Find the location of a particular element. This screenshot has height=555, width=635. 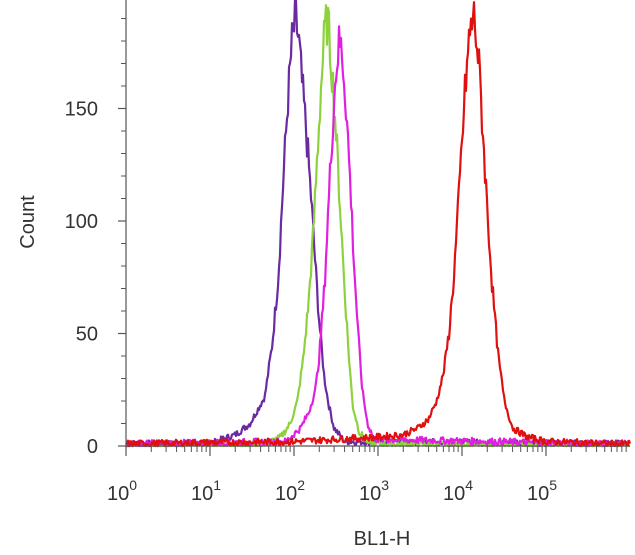

x-tick-label: 10⁴ is located at coordinates (458, 491).